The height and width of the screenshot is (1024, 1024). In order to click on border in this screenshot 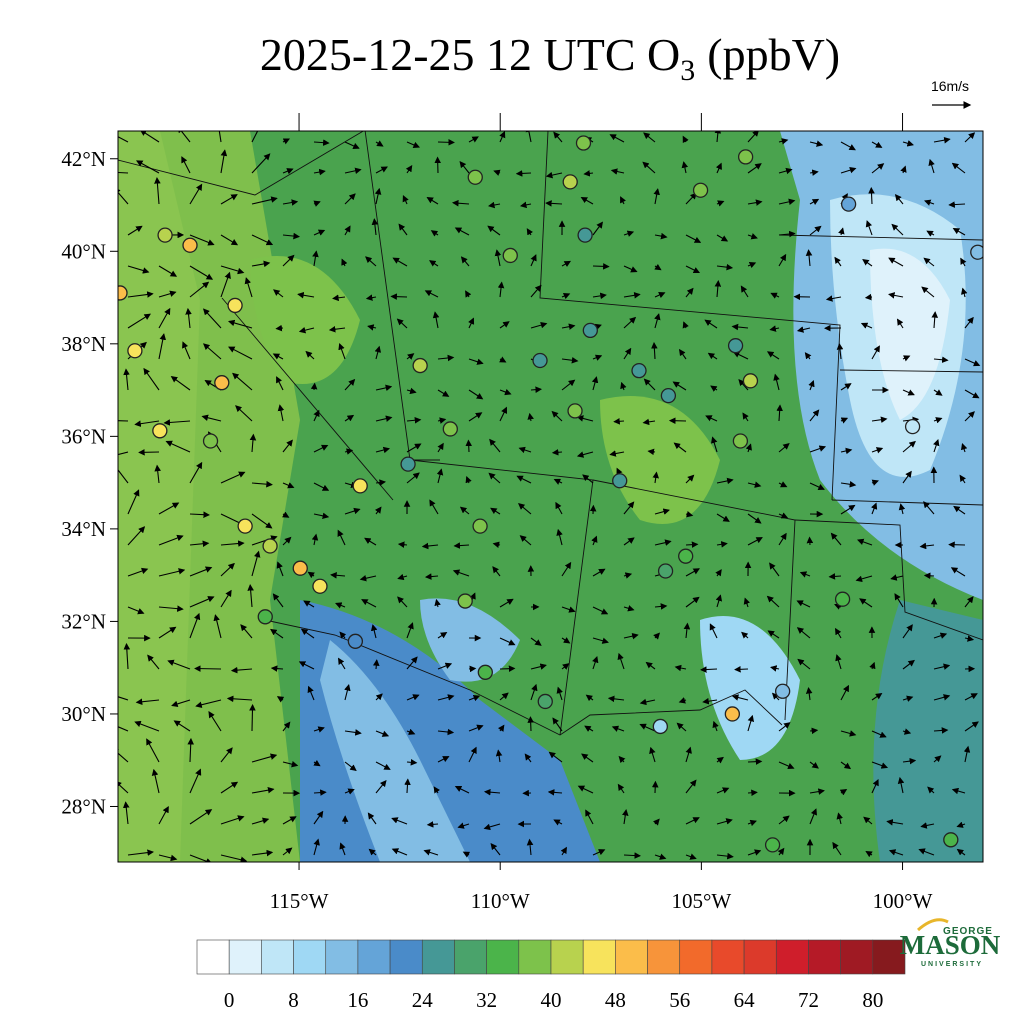, I will do `click(690, 316)`.